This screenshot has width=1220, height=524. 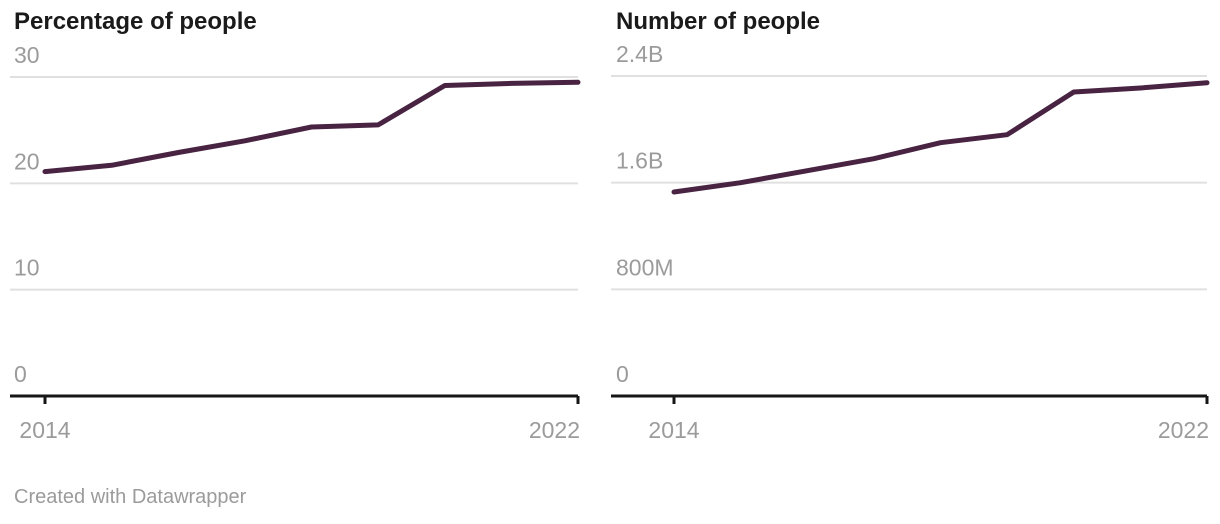 What do you see at coordinates (639, 54) in the screenshot?
I see `y-tick-label: 2.4B` at bounding box center [639, 54].